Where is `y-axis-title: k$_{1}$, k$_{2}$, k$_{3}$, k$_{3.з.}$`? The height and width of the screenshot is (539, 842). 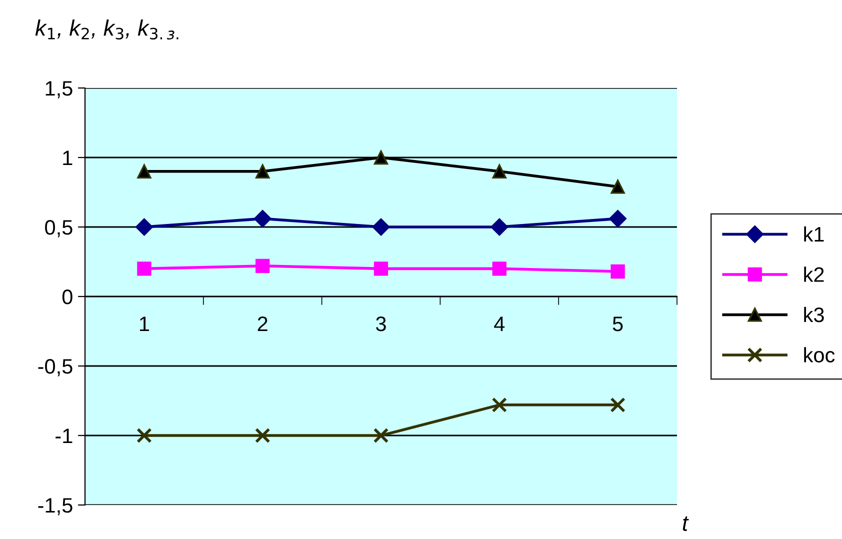
y-axis-title: k$_{1}$, k$_{2}$, k$_{3}$, k$_{3.з.}$ is located at coordinates (106, 30).